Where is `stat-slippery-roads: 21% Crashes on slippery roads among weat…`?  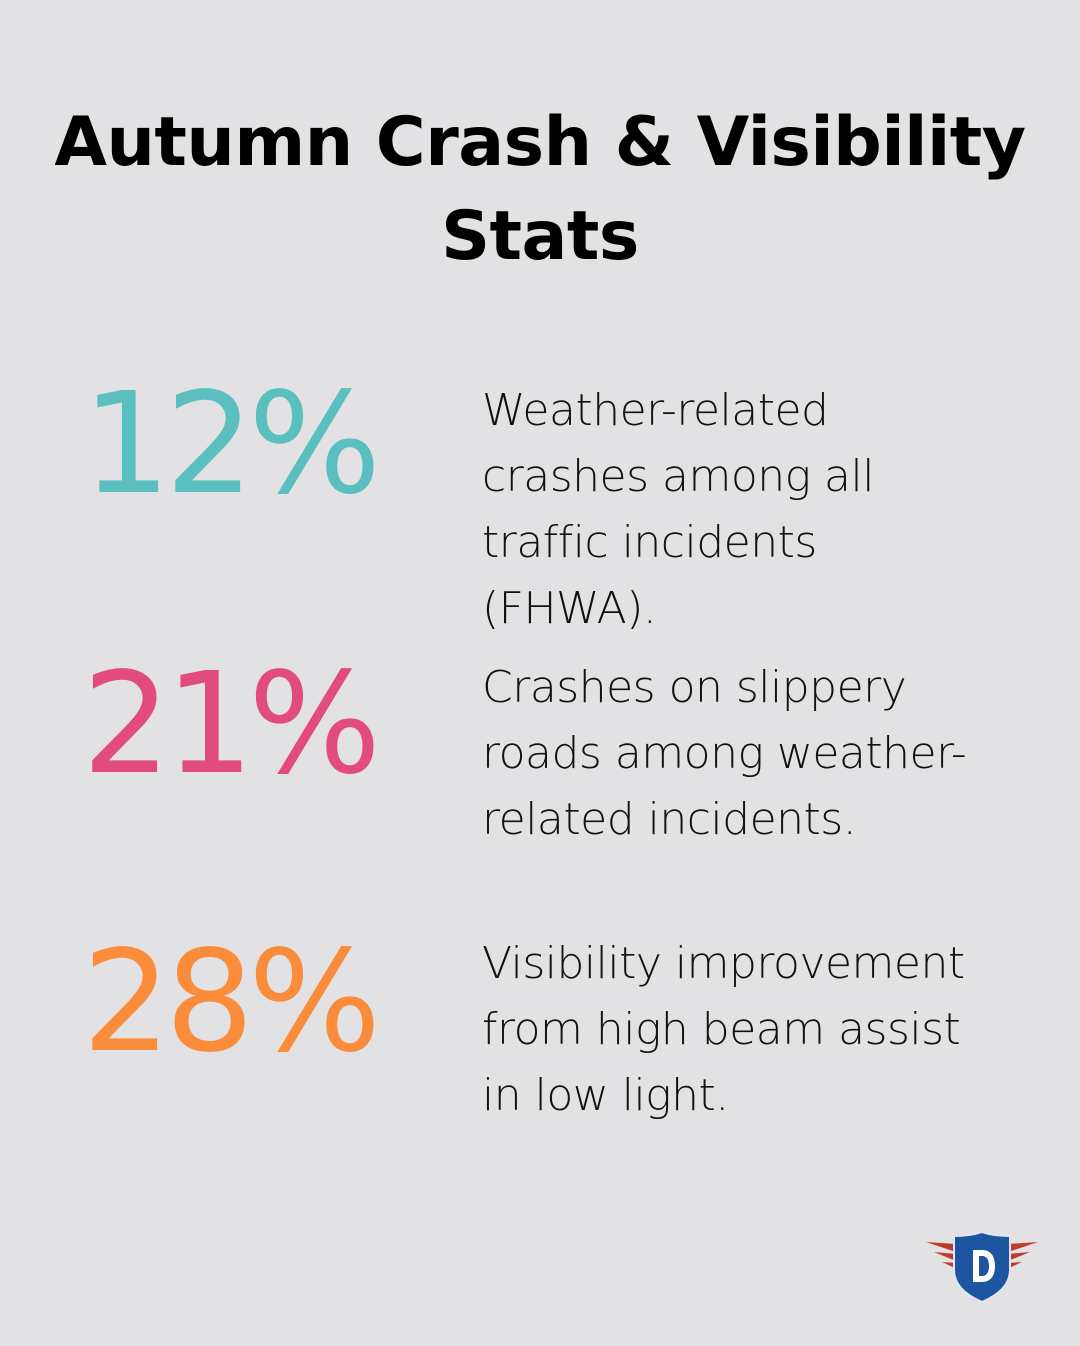 stat-slippery-roads: 21% Crashes on slippery roads among weat… is located at coordinates (540, 750).